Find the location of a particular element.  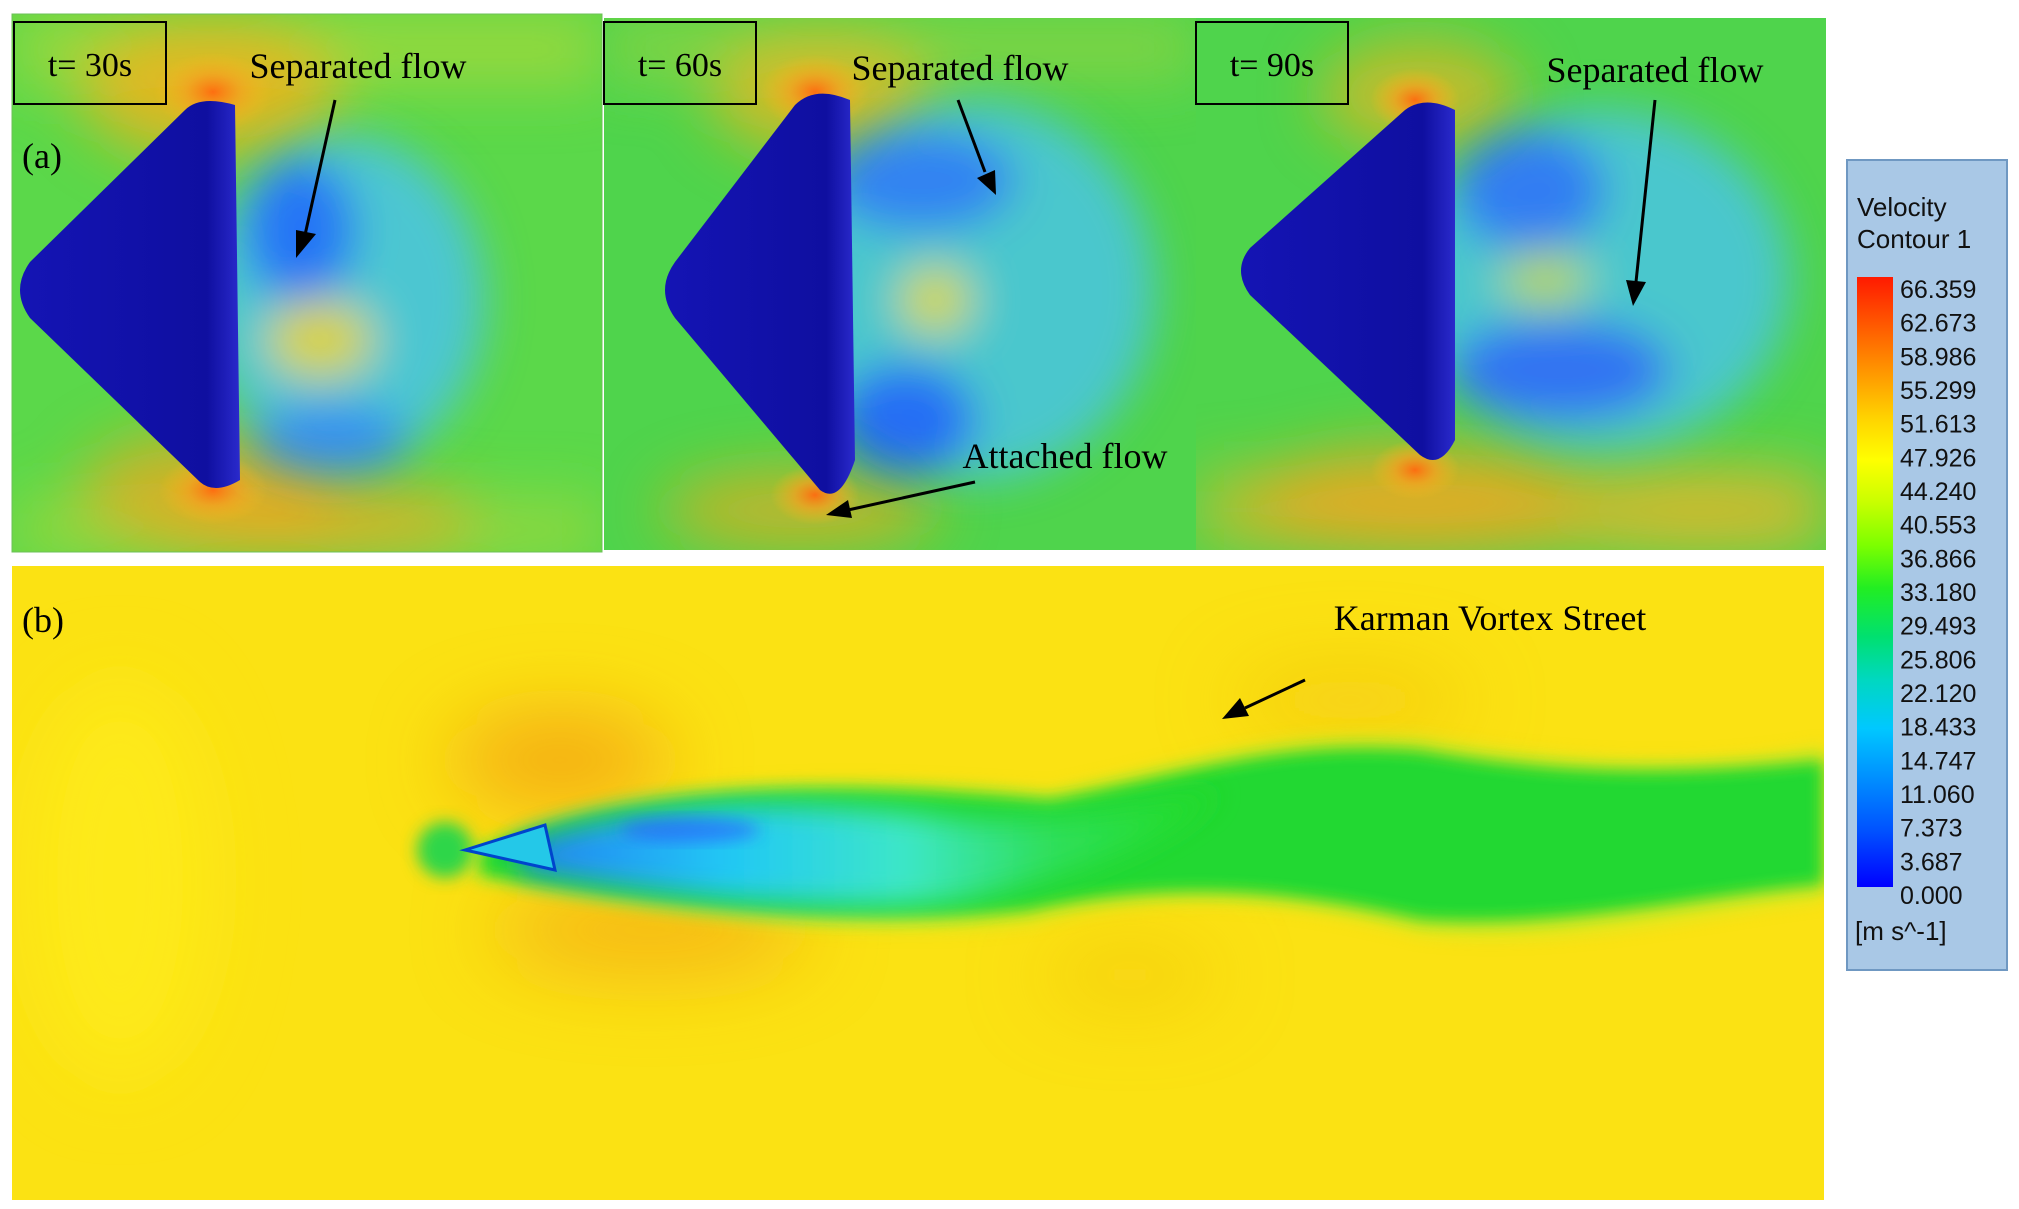

legend-tick-label: 3.687 is located at coordinates (1931, 862).